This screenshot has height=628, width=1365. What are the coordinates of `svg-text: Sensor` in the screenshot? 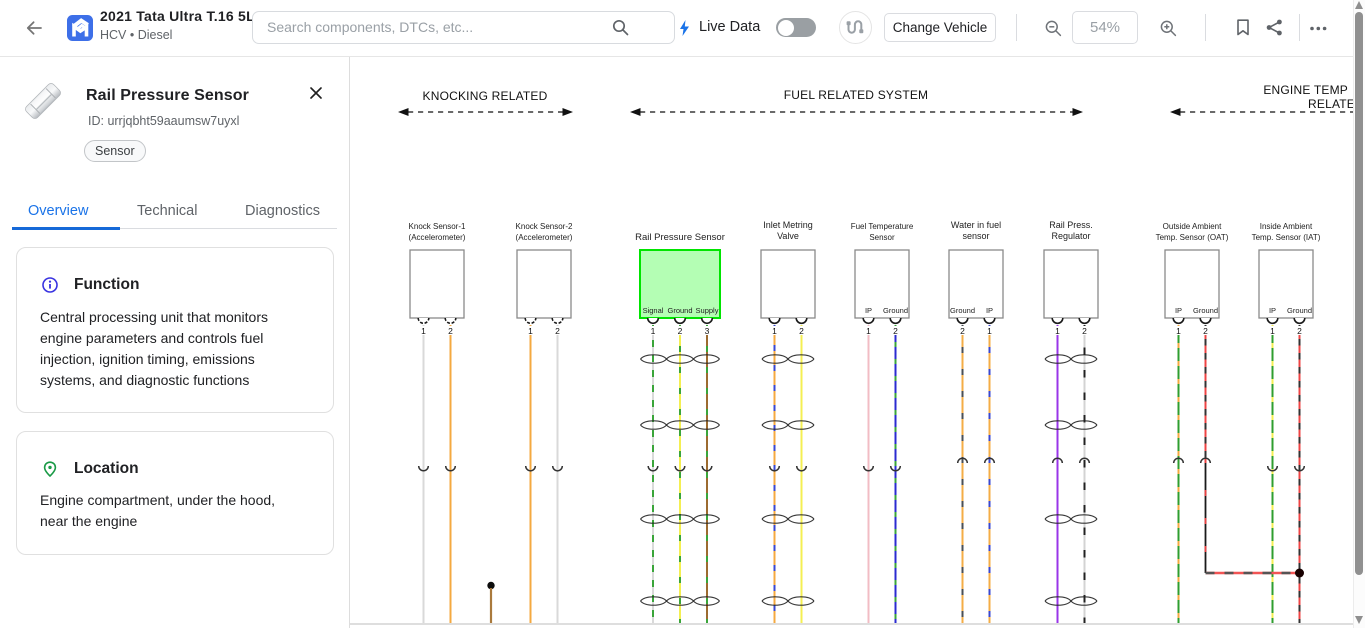 It's located at (882, 237).